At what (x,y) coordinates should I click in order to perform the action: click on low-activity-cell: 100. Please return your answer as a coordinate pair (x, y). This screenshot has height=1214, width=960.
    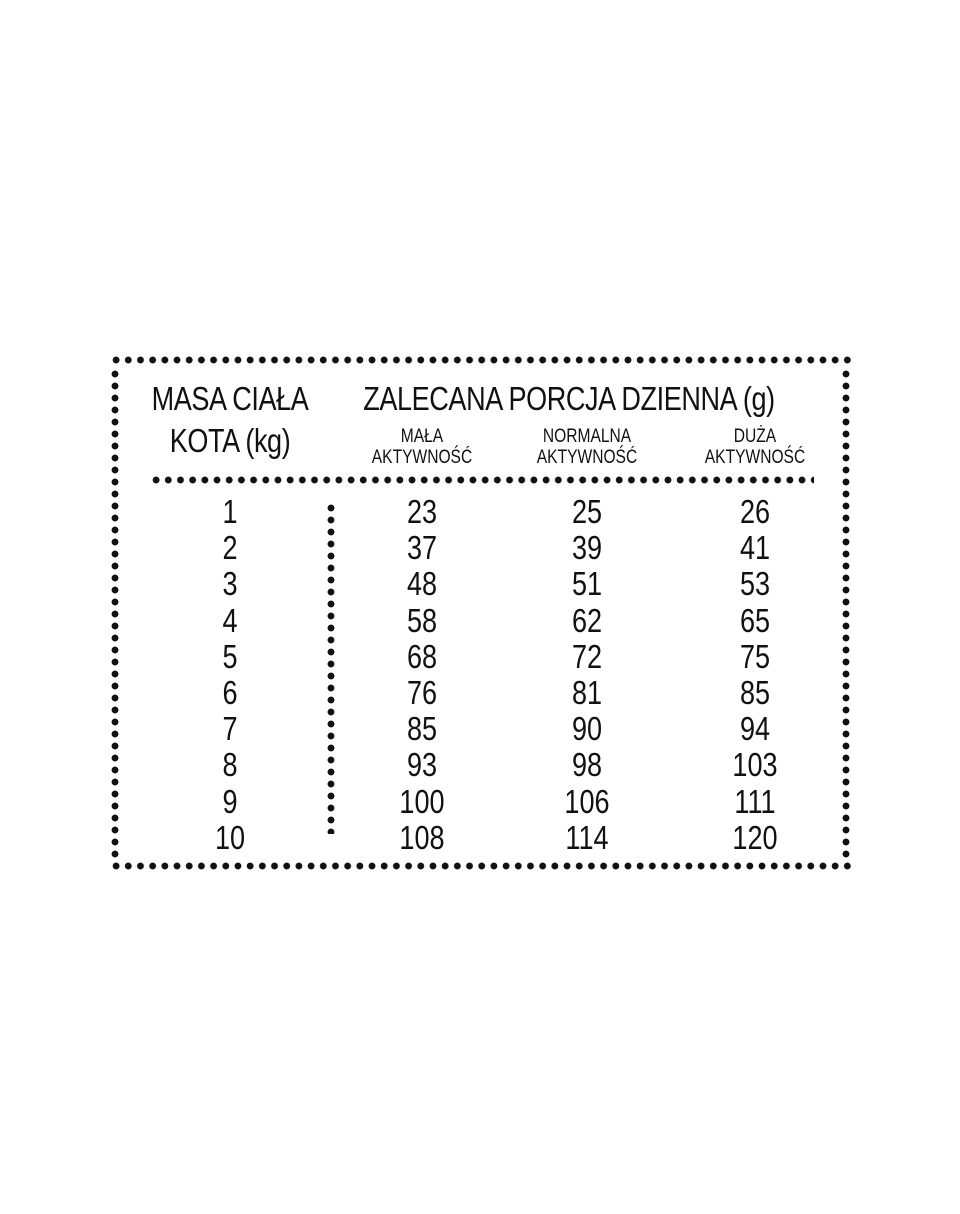
    Looking at the image, I should click on (422, 801).